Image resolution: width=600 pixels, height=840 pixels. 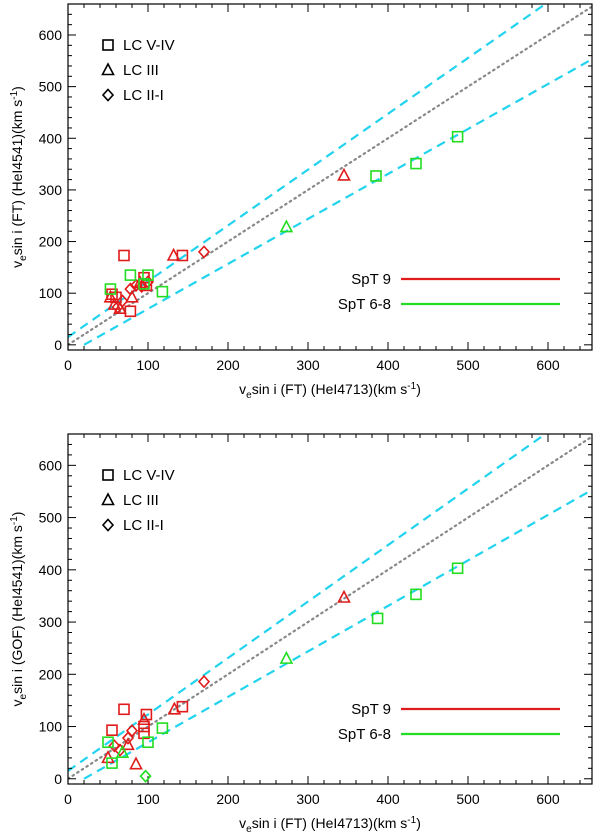 I want to click on y-axis-label: vesin i (FT) (HeI4541)(km s-1), so click(x=19, y=177).